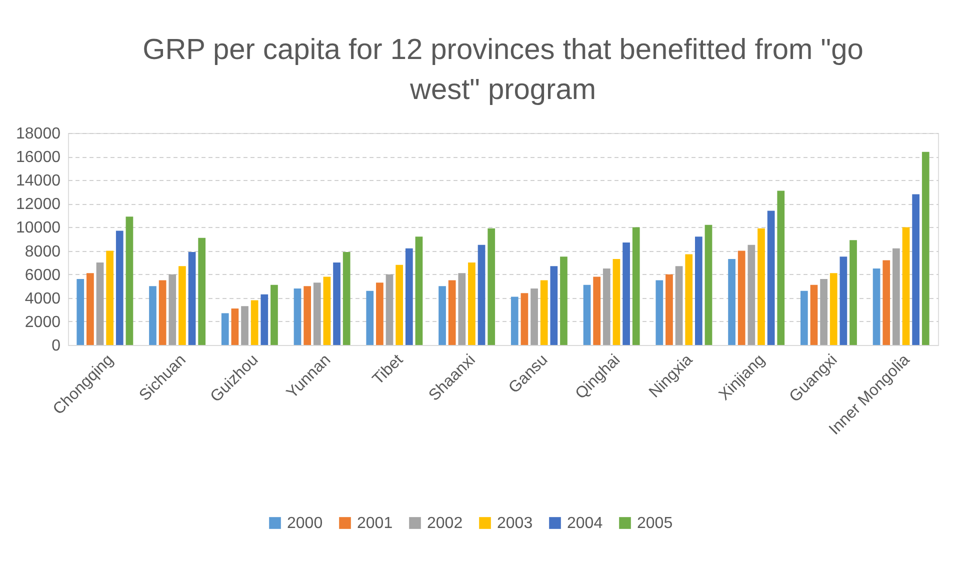 The width and height of the screenshot is (979, 577). I want to click on legend-label: 2002, so click(445, 523).